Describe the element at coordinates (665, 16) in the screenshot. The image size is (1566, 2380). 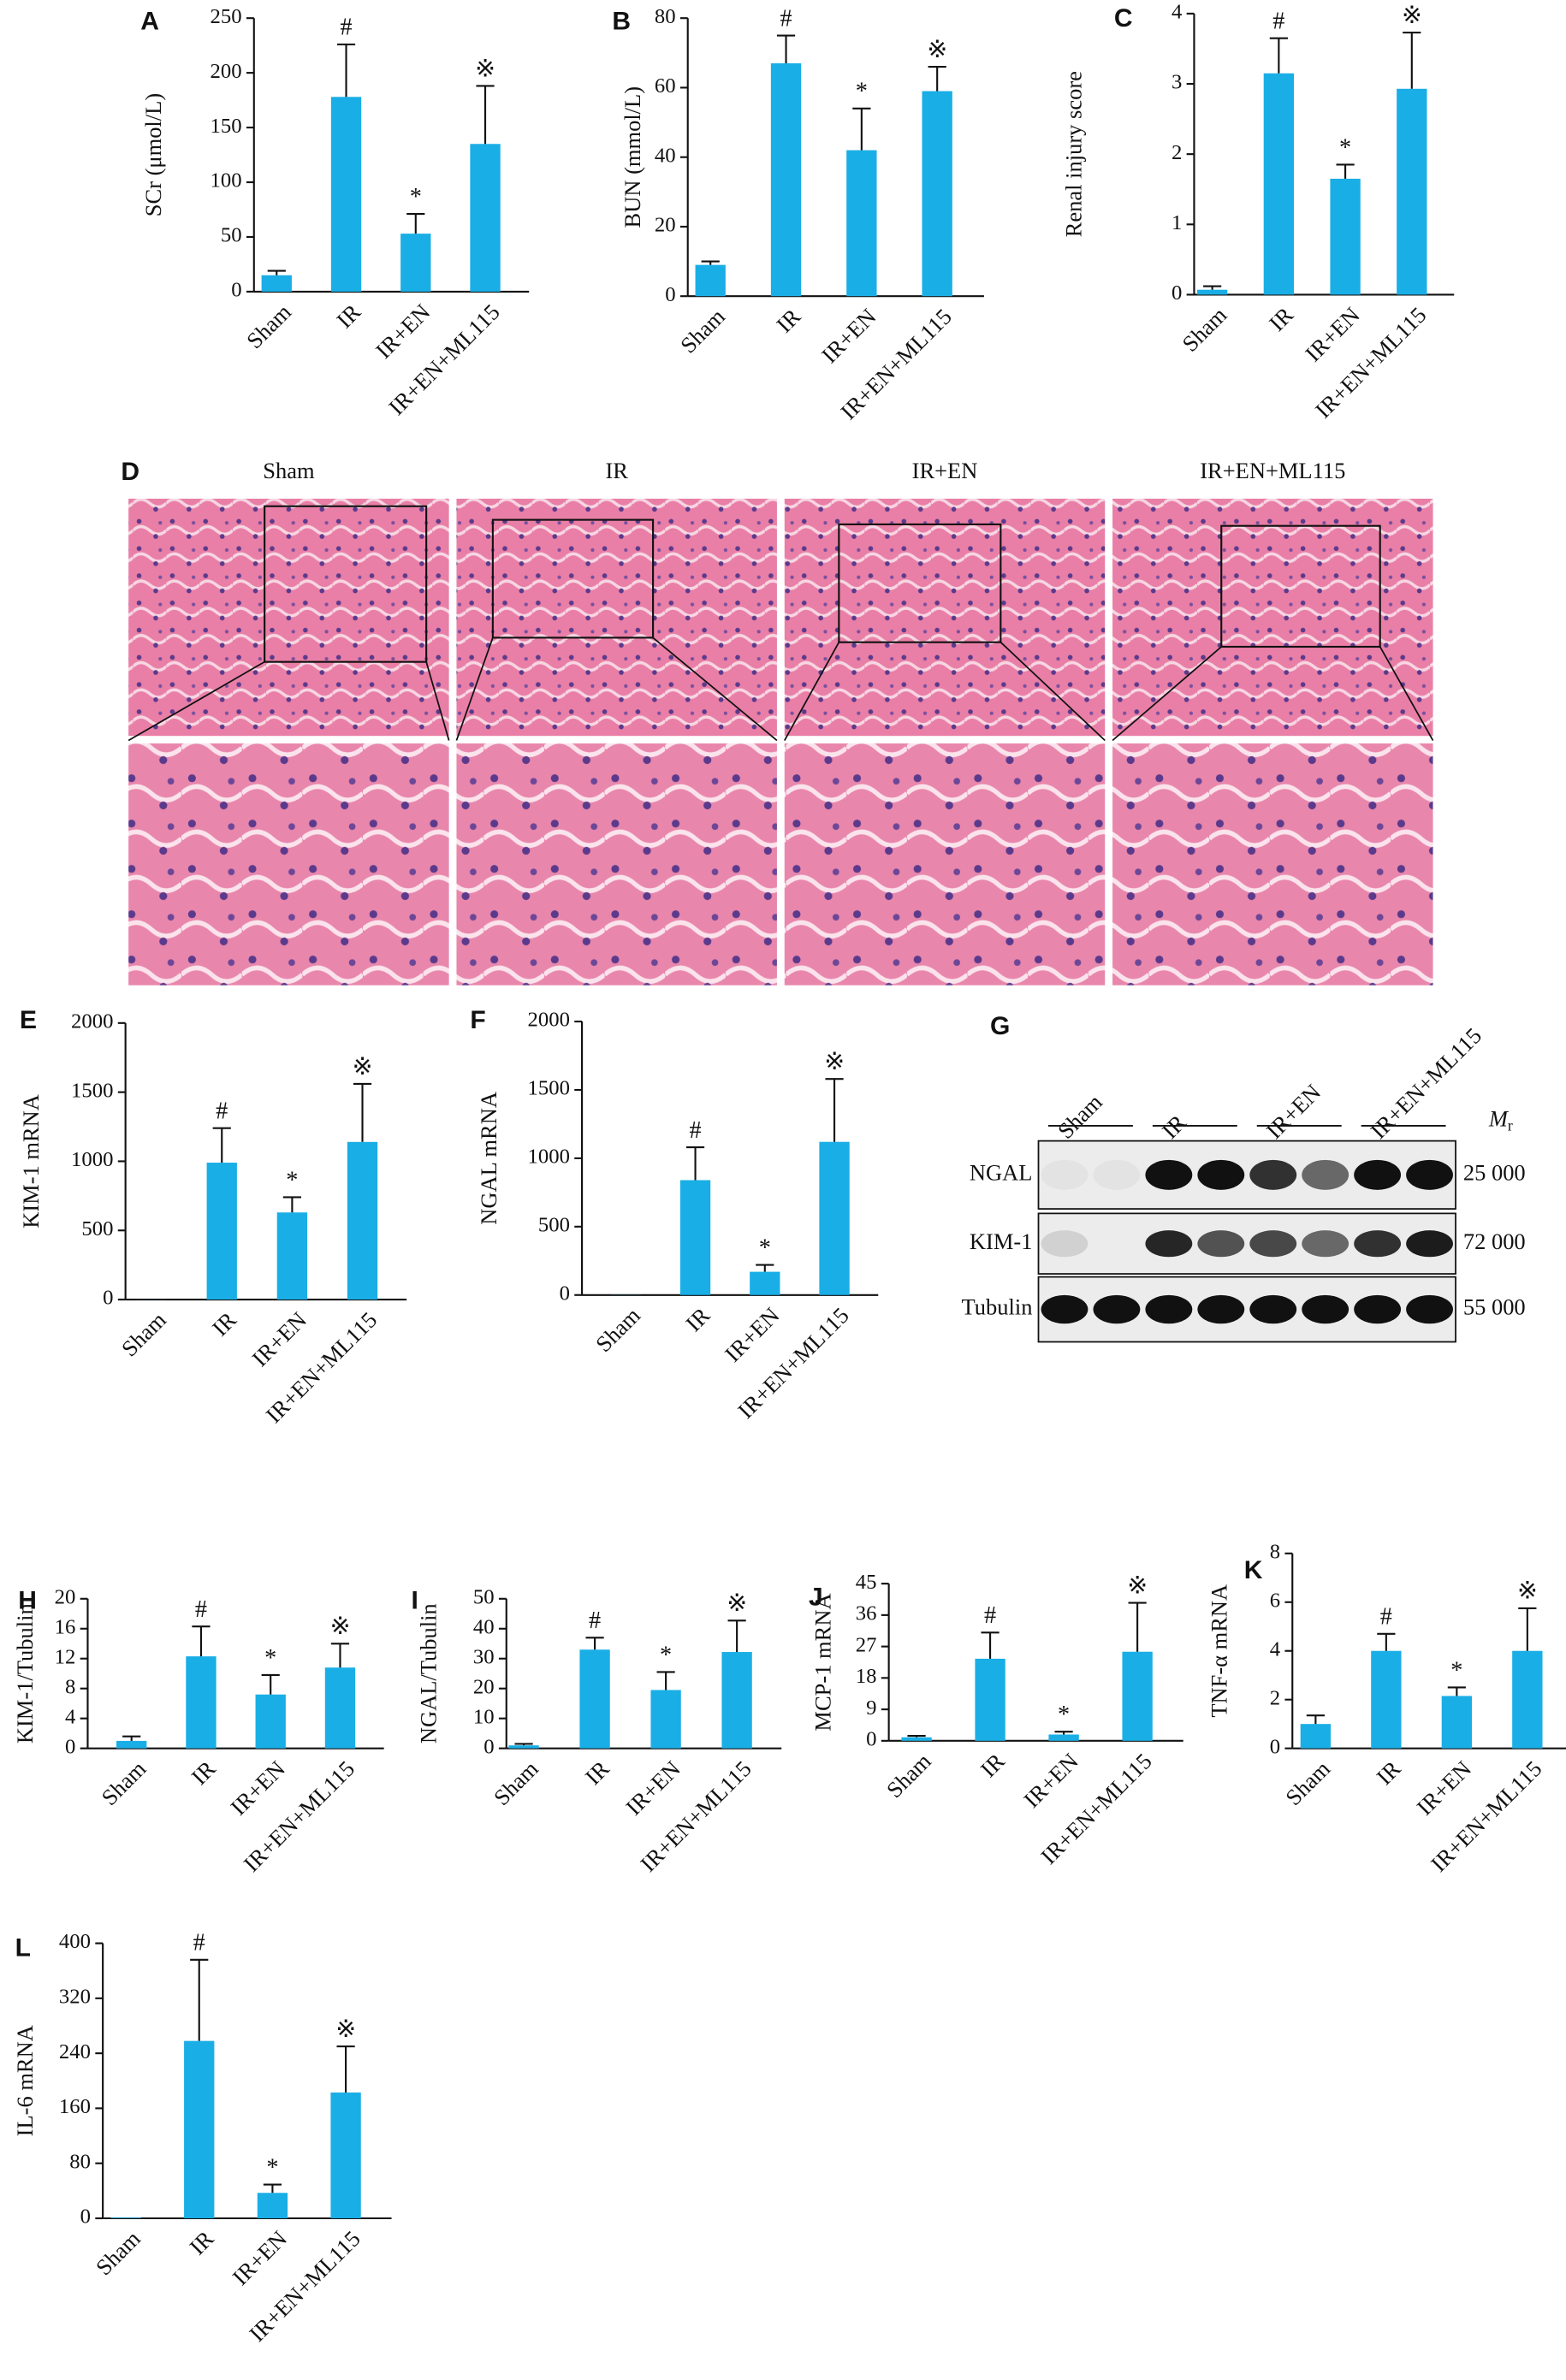
I see `y-tick-label: 80` at that location.